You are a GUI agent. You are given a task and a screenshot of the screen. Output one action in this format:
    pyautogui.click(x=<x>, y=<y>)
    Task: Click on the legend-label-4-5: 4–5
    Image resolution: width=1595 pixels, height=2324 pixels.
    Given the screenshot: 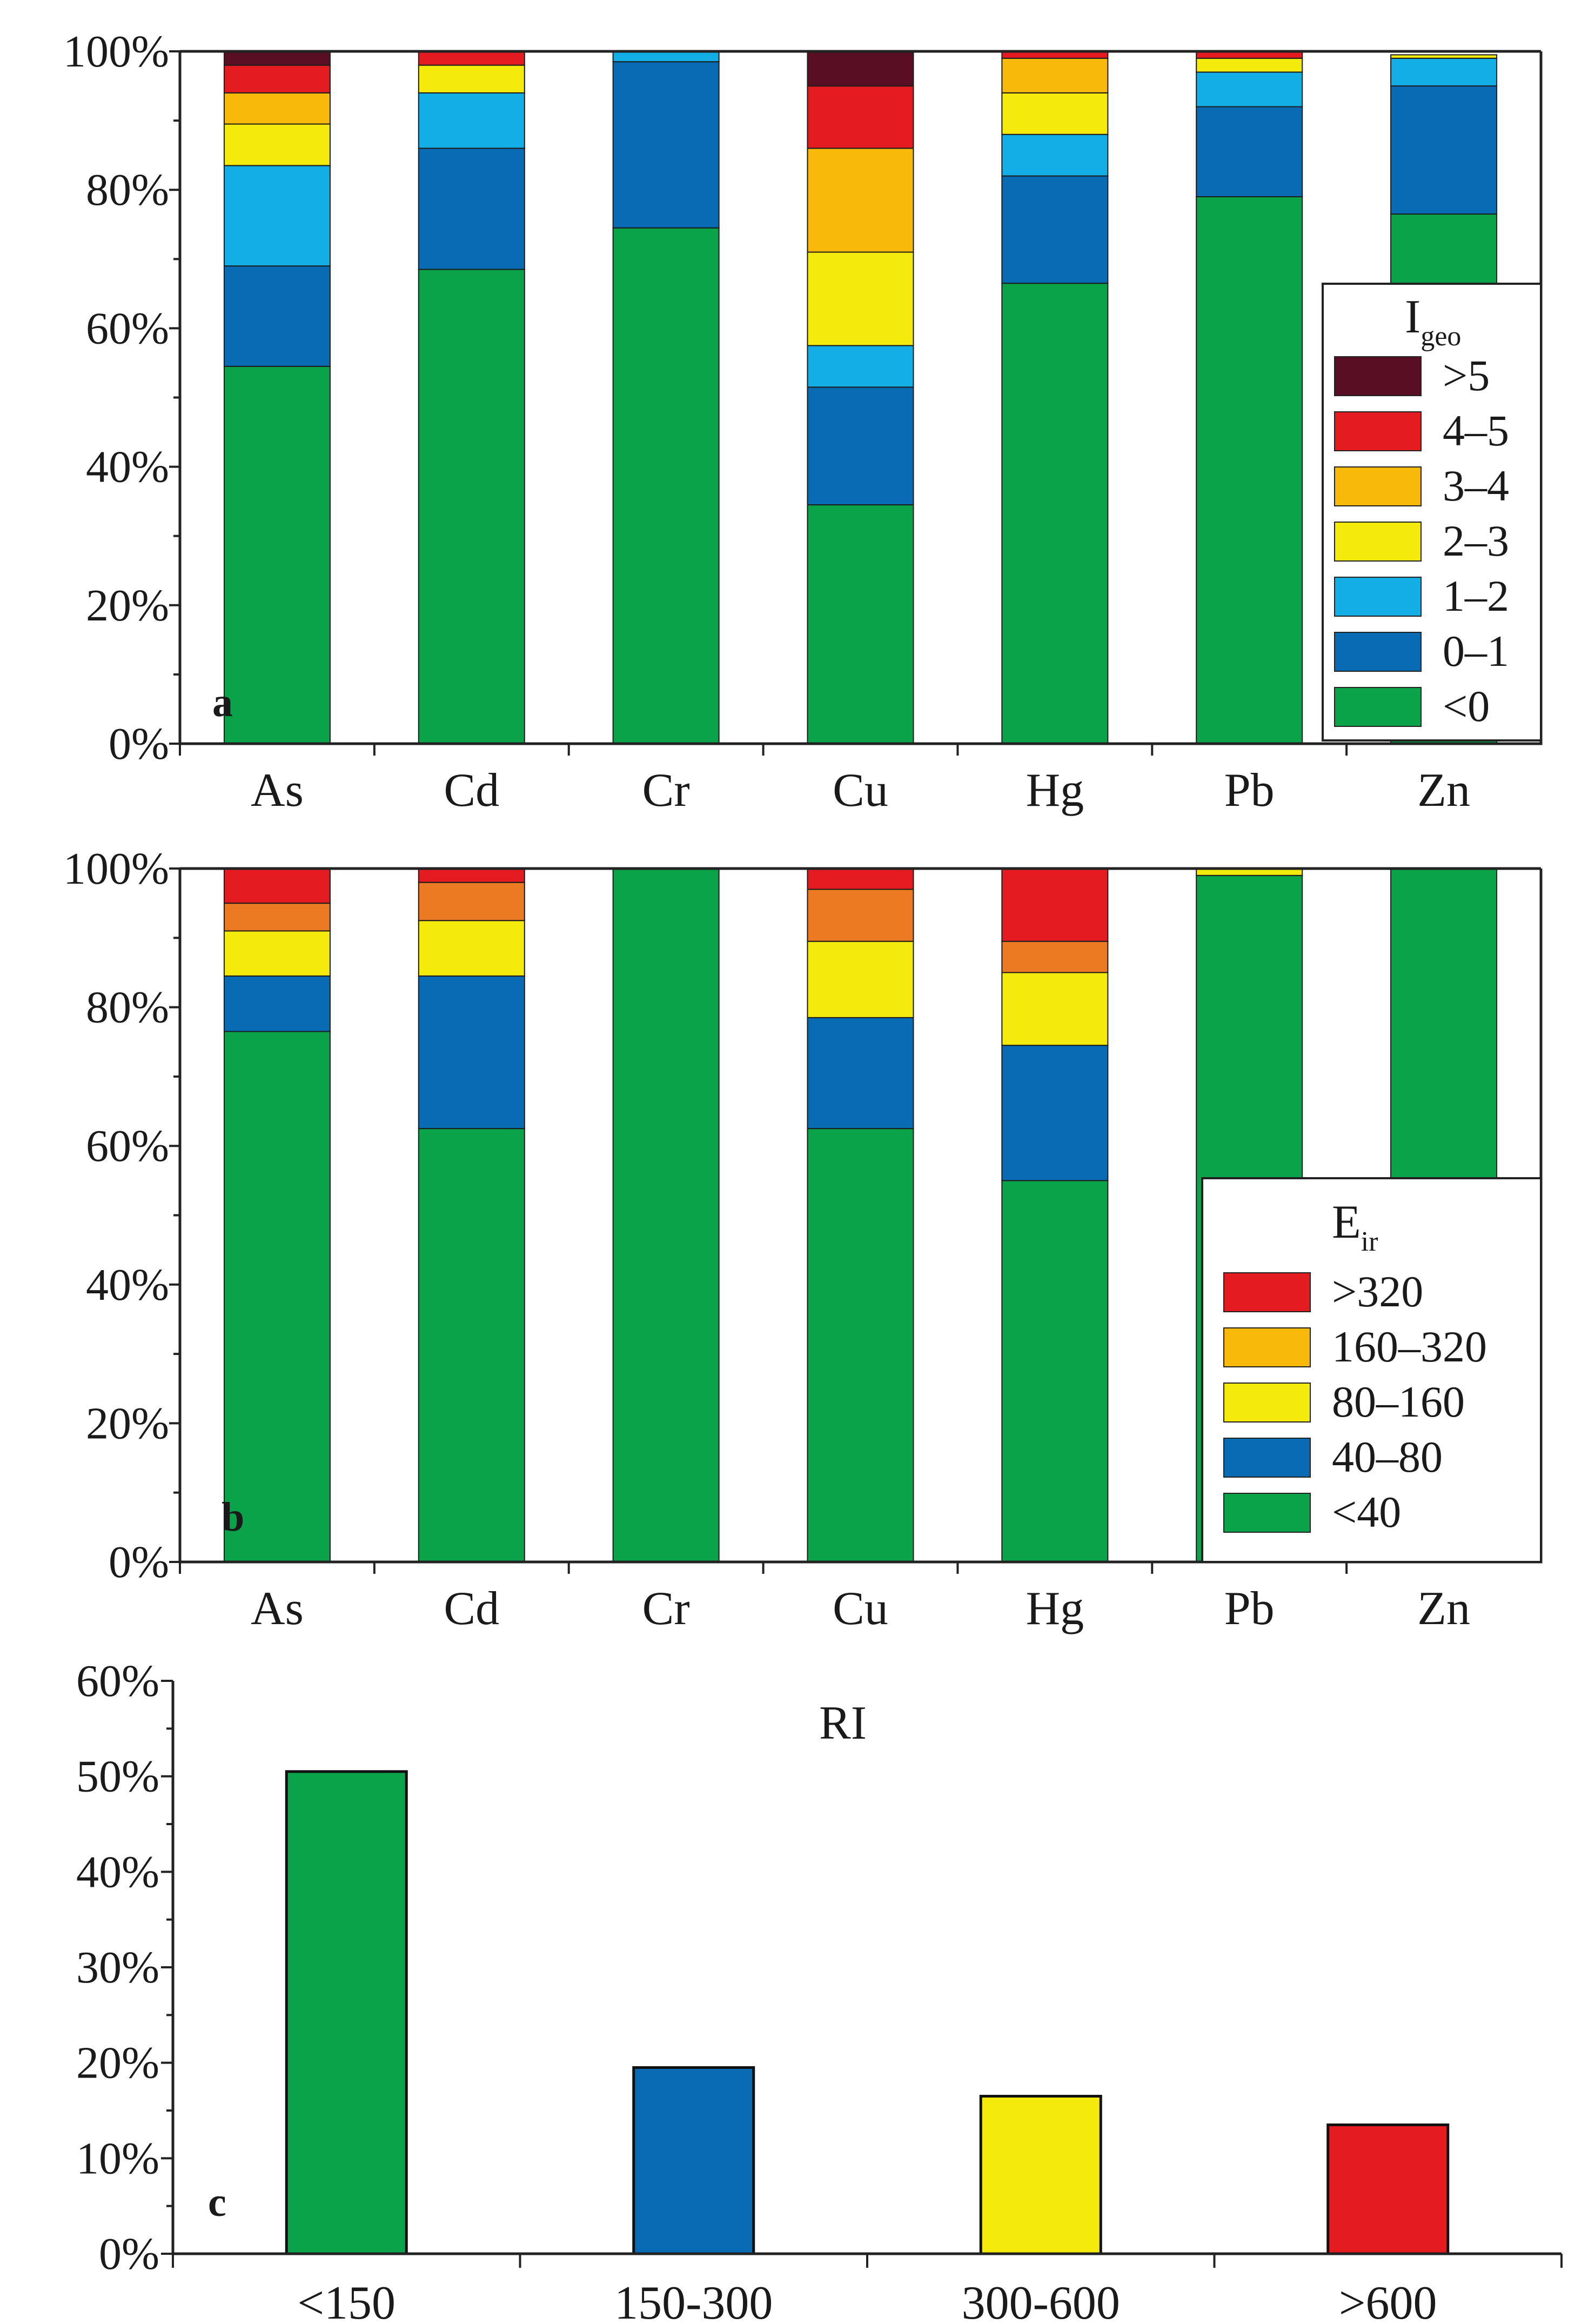 What is the action you would take?
    pyautogui.click(x=1476, y=430)
    